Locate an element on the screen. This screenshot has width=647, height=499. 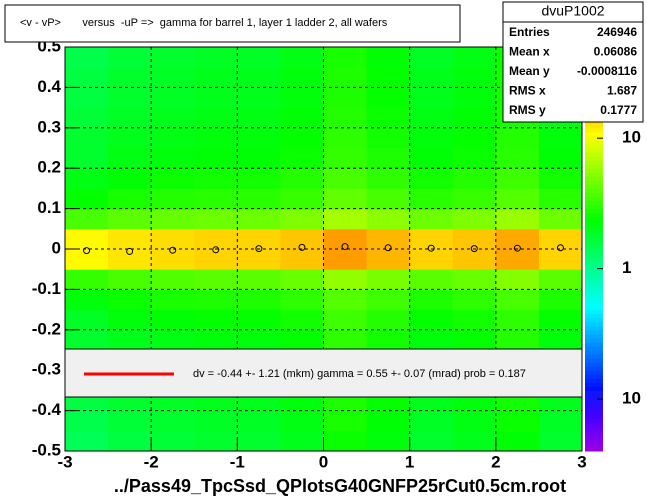
stats-value: 0.1777 is located at coordinates (618, 110).